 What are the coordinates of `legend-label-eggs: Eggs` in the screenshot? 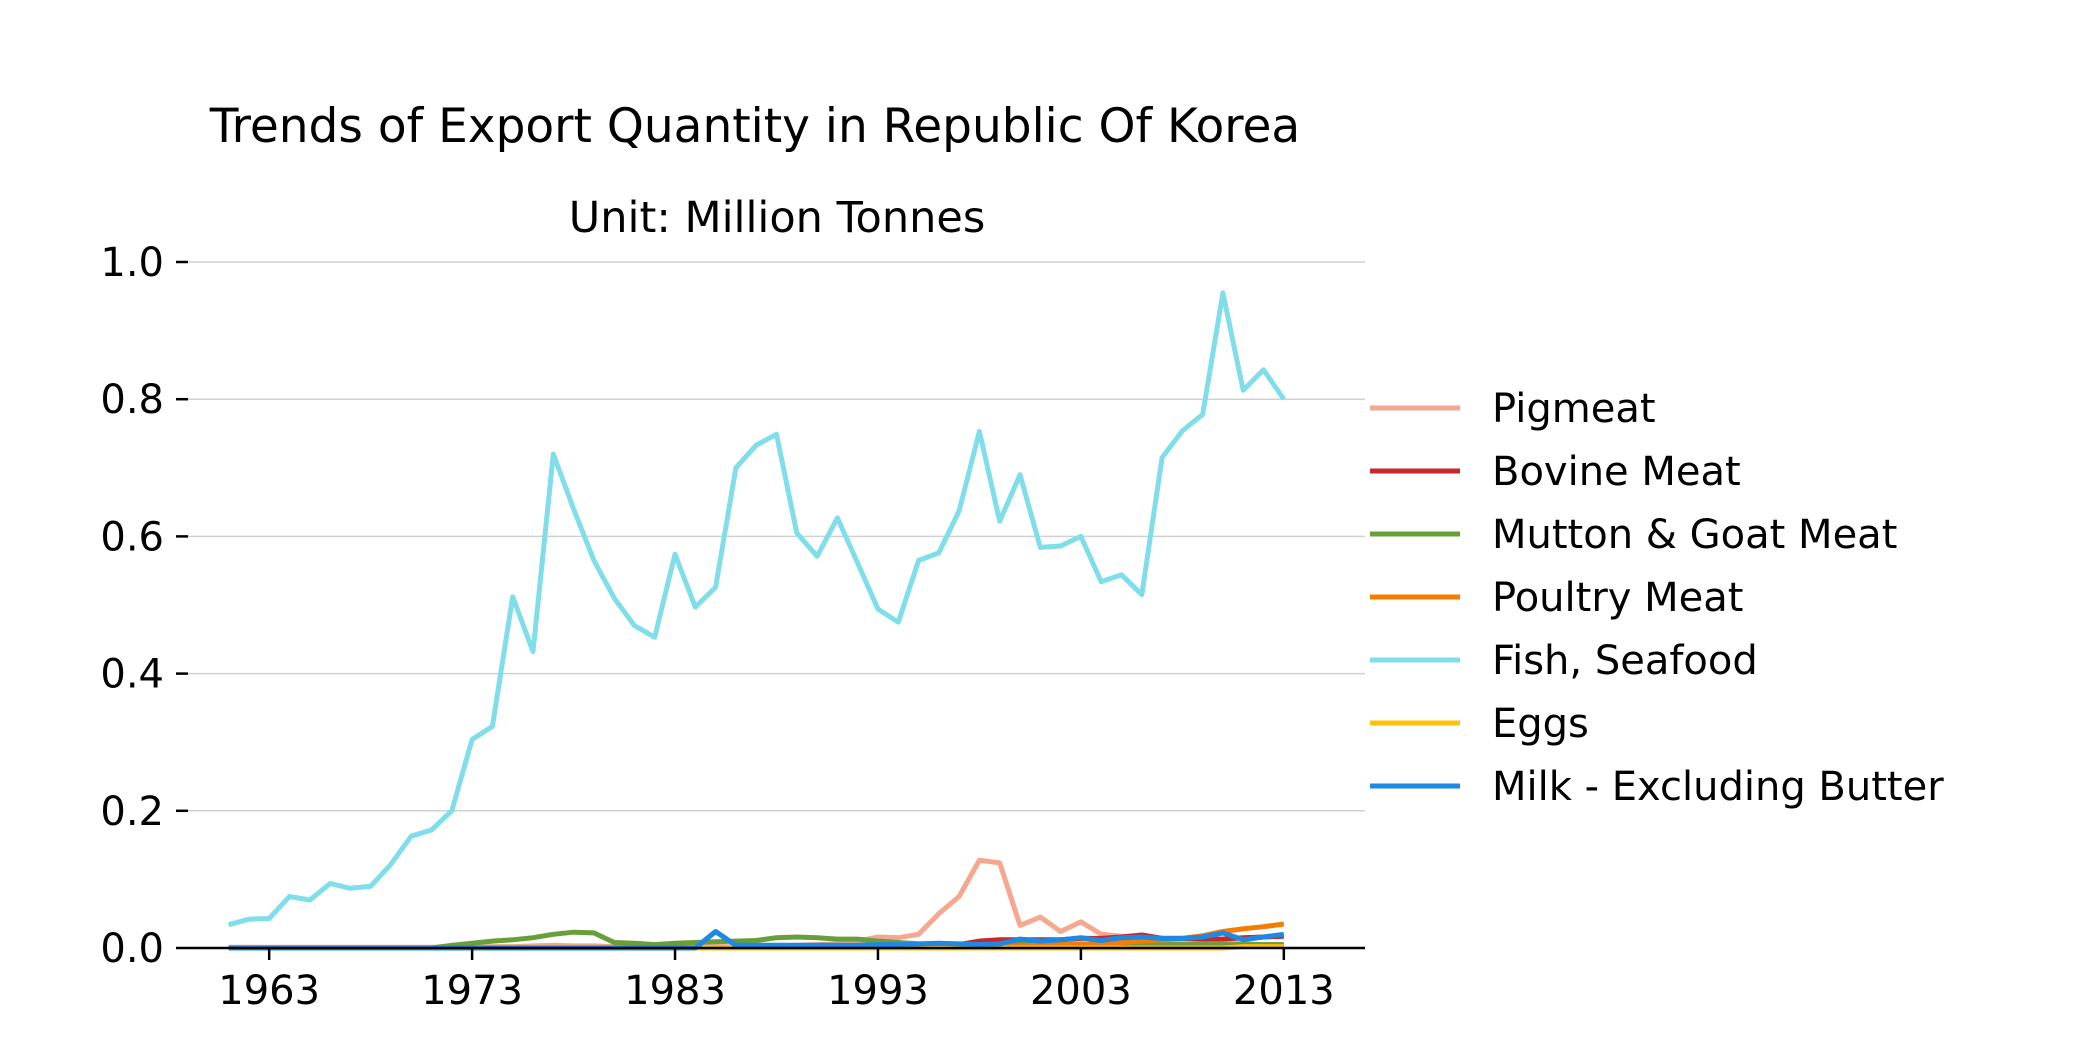 It's located at (1540, 724).